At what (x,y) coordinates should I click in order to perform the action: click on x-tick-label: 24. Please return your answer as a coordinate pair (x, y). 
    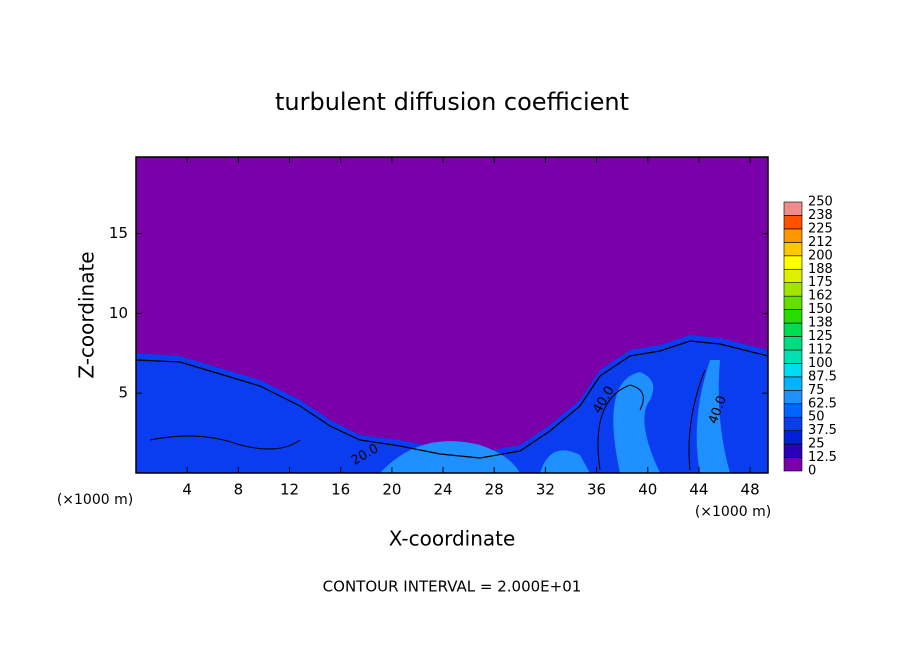
    Looking at the image, I should click on (442, 490).